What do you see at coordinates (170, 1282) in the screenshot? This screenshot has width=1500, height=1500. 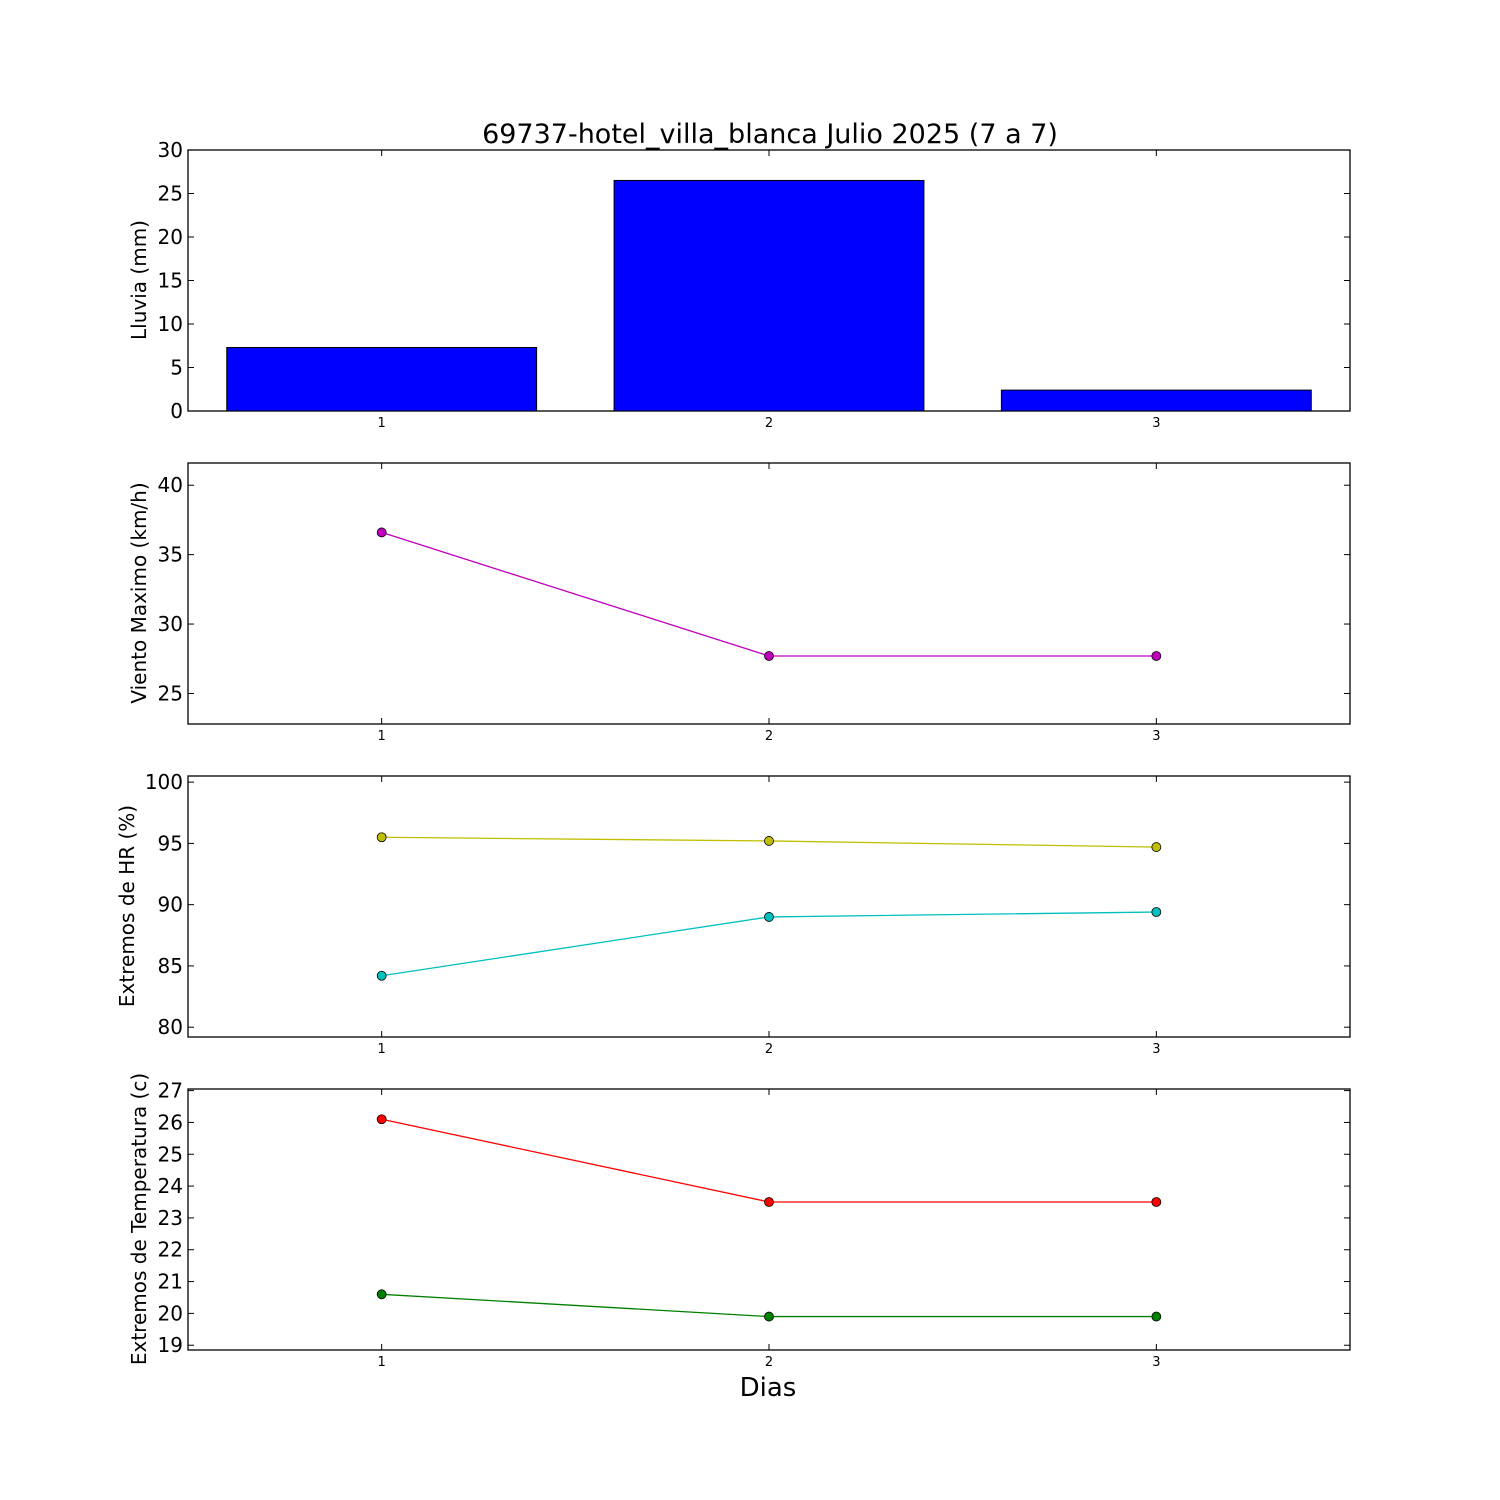 I see `y-tick-label: 21` at bounding box center [170, 1282].